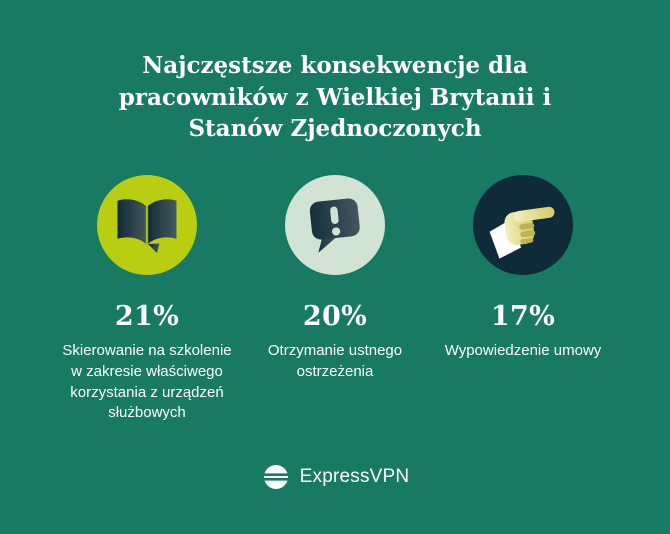 The height and width of the screenshot is (534, 670). What do you see at coordinates (523, 317) in the screenshot?
I see `stat-percent: 17%` at bounding box center [523, 317].